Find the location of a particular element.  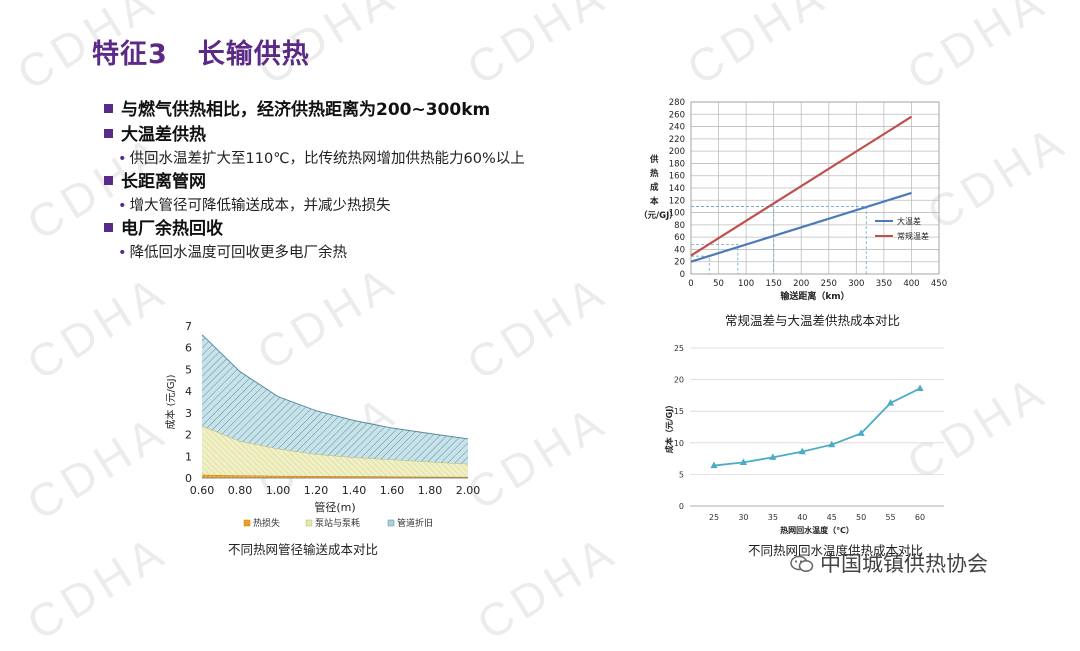

legend-label: 常规温差 is located at coordinates (913, 236).